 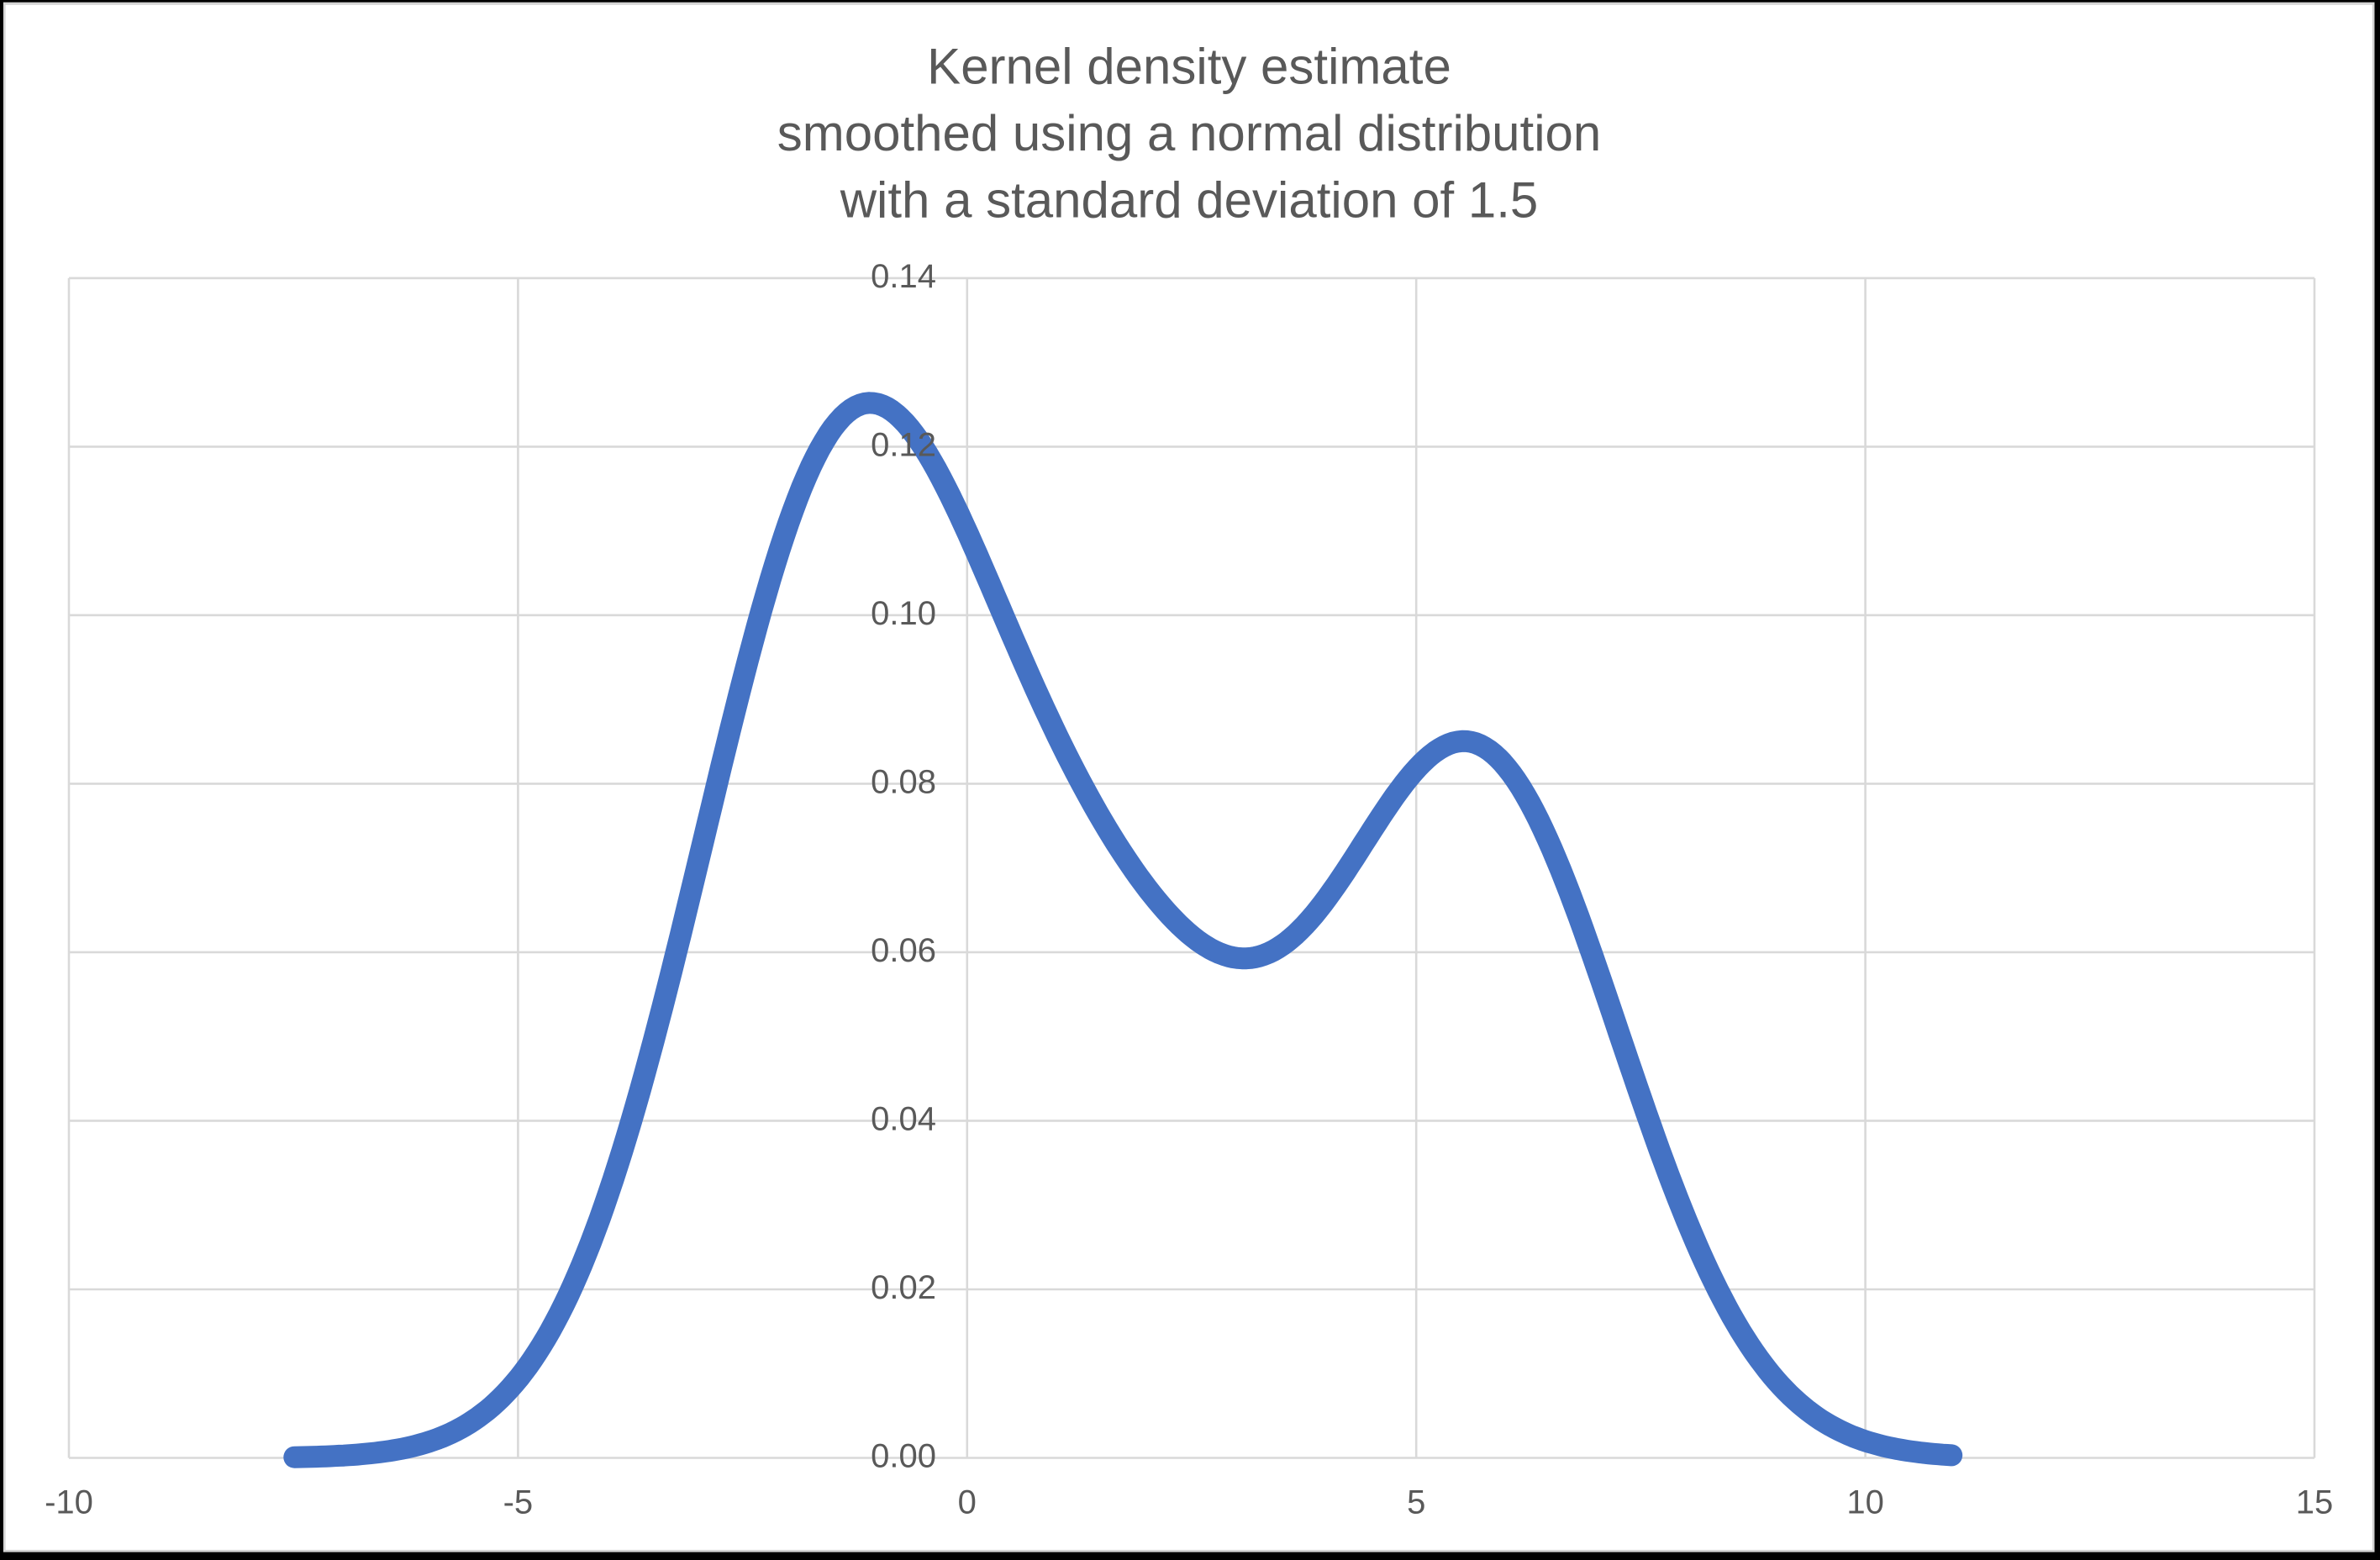 I want to click on svg-text: 15, so click(x=2315, y=1503).